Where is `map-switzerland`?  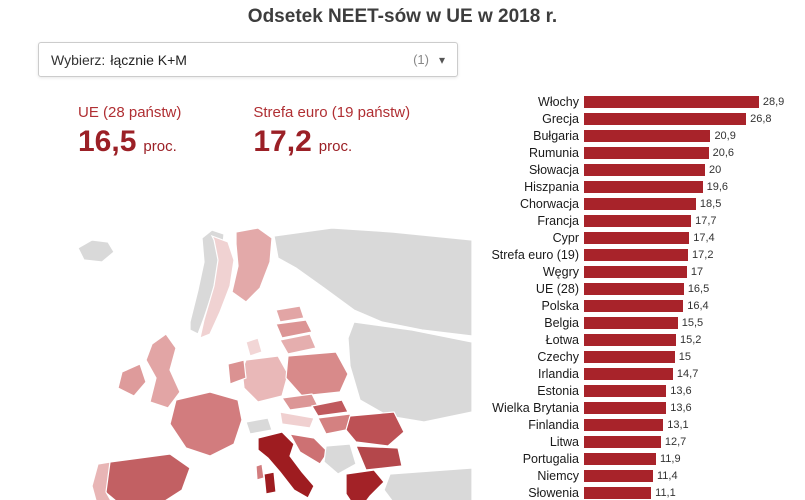
map-switzerland is located at coordinates (259, 426).